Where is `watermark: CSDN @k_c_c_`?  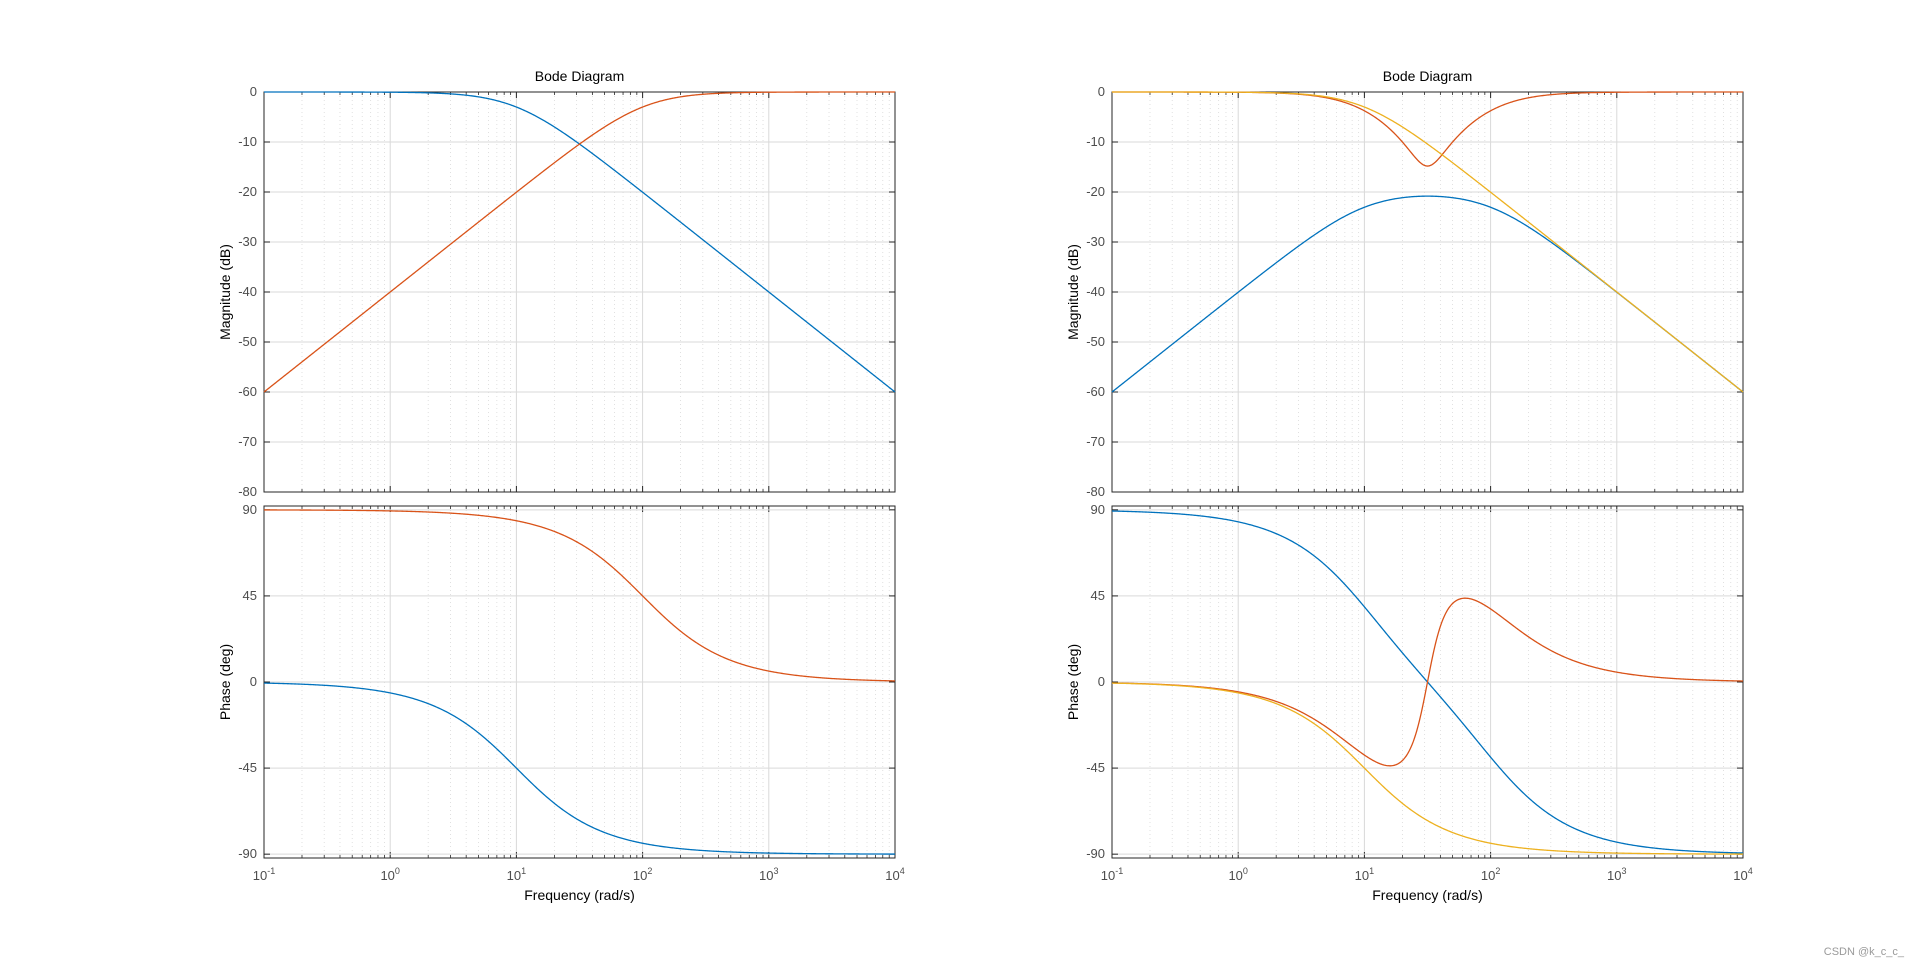
watermark: CSDN @k_c_c_ is located at coordinates (1863, 952).